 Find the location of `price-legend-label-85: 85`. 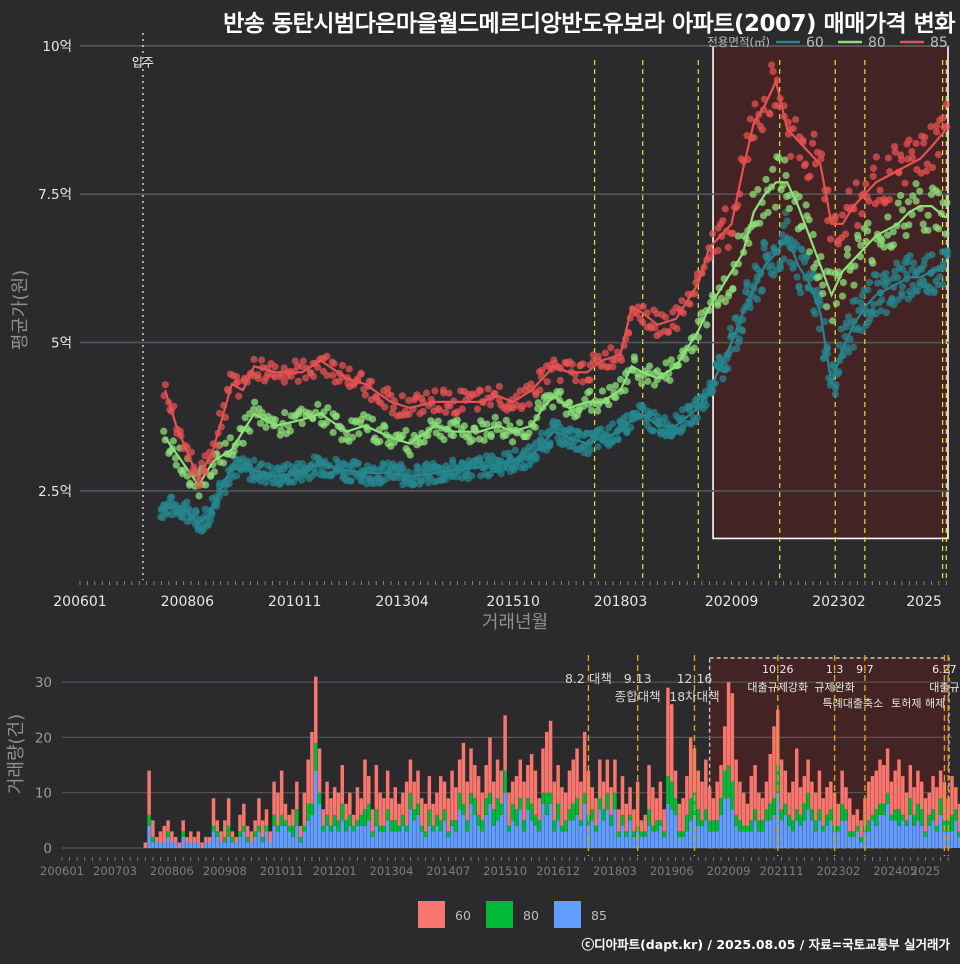

price-legend-label-85: 85 is located at coordinates (939, 43).